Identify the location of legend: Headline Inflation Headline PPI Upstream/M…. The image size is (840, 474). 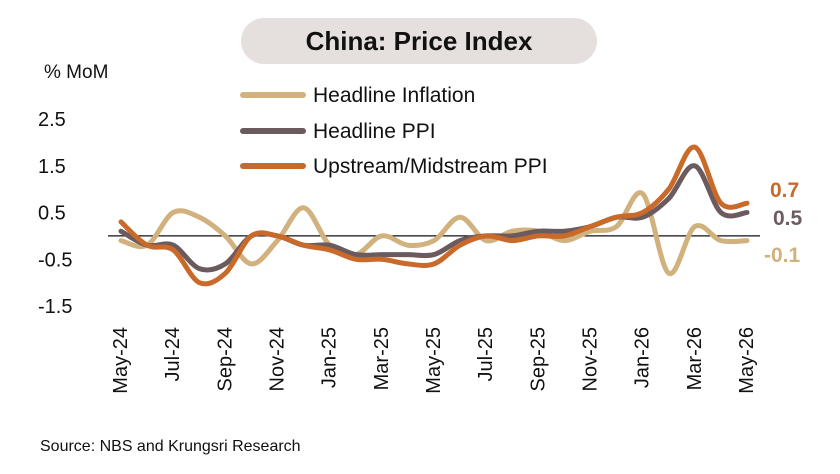
(394, 131).